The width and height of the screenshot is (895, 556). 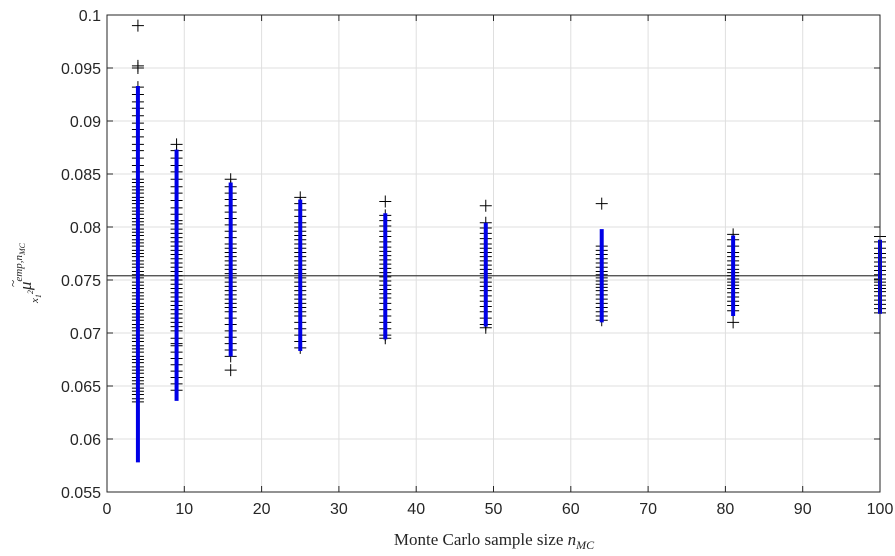 I want to click on svg-text: ~μemp,nMCx12, so click(x=24, y=273).